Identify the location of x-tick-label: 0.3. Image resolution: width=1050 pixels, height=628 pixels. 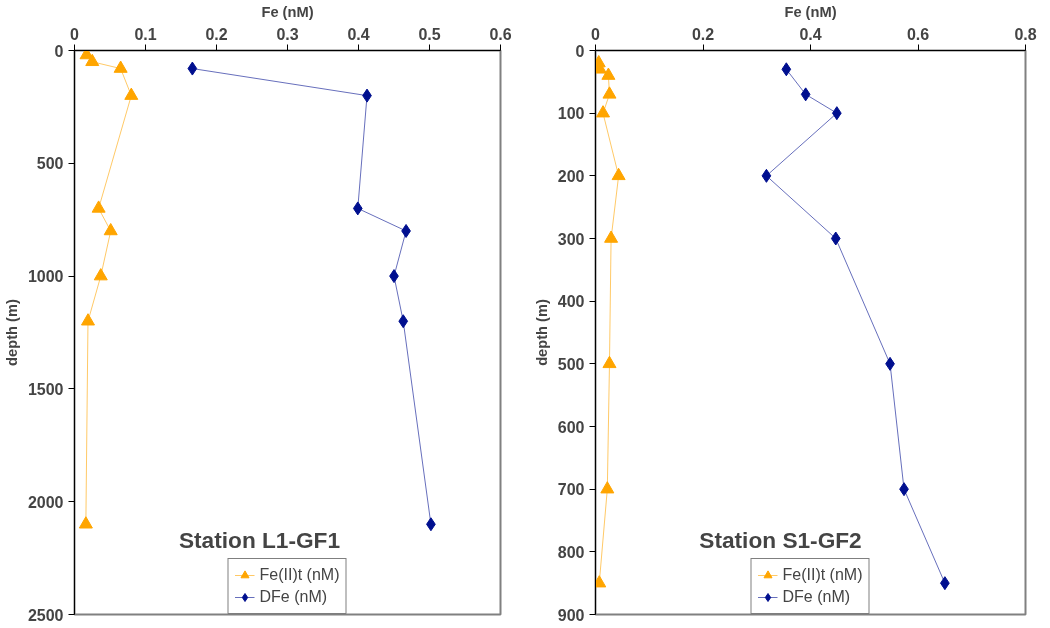
(287, 34).